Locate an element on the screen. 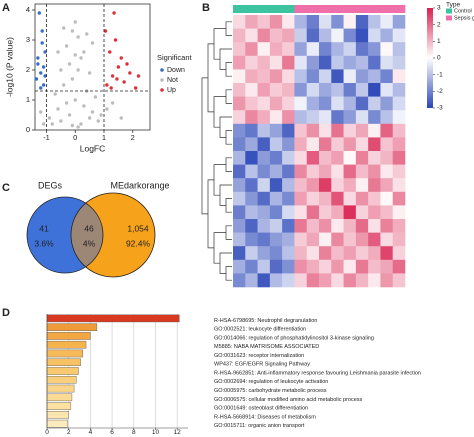 The height and width of the screenshot is (437, 474). region-percent: 4% is located at coordinates (89, 243).